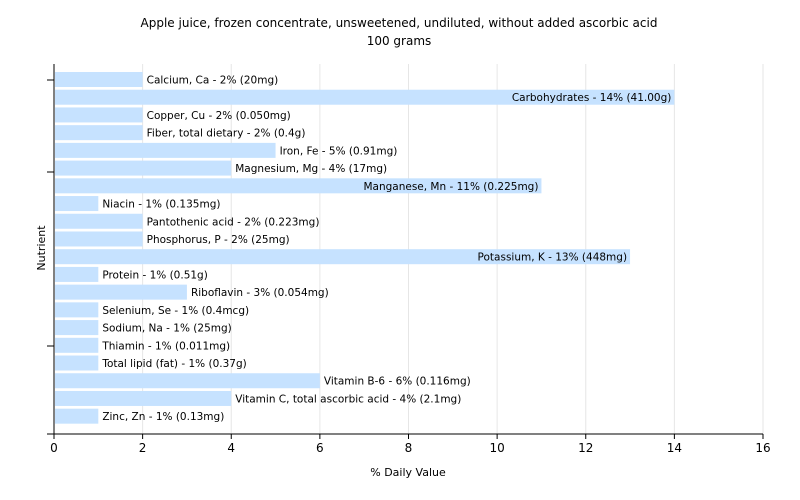 The width and height of the screenshot is (800, 500). Describe the element at coordinates (218, 240) in the screenshot. I see `bar-label: Phosphorus, P - 2% (25mg)` at that location.